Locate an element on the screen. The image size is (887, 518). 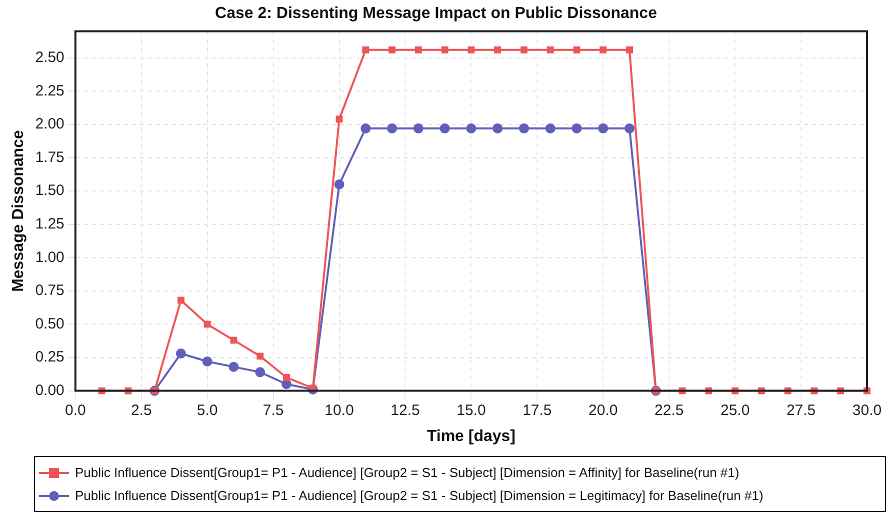
y-tick-label: 2.50 is located at coordinates (49, 57).